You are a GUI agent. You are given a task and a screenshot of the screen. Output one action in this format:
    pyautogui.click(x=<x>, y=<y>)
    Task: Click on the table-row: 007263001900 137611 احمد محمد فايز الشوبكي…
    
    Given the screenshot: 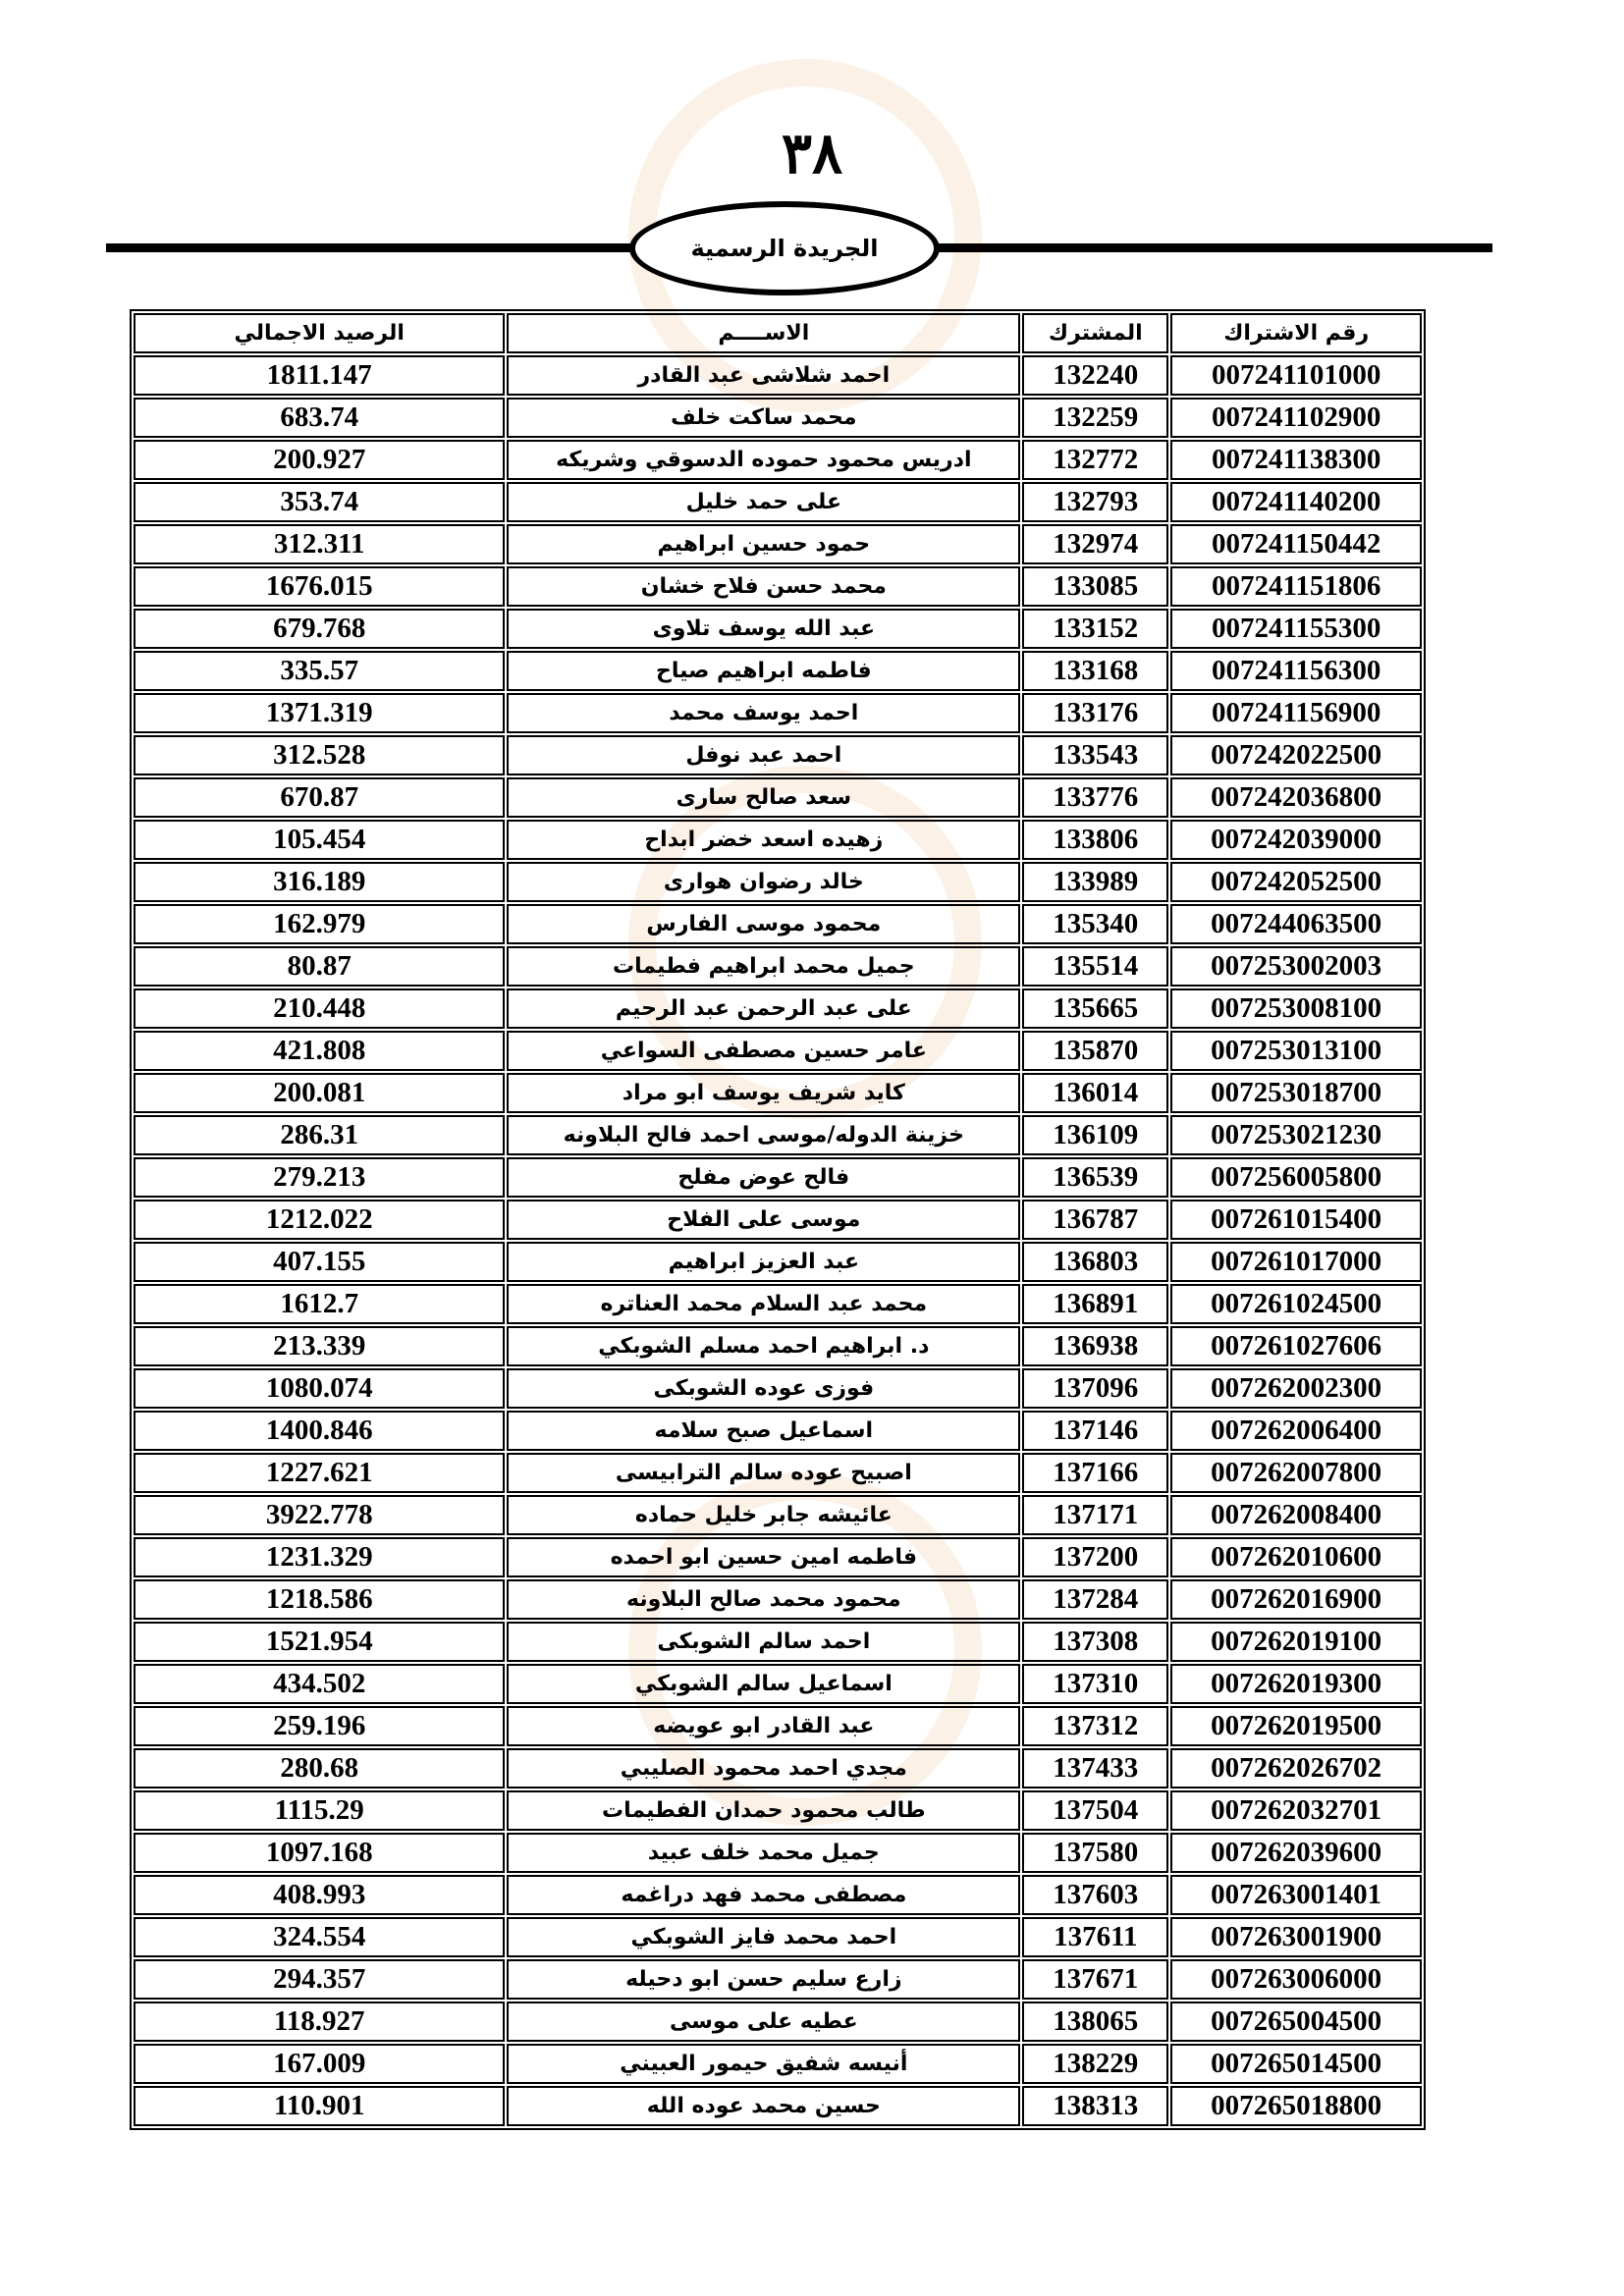 What is the action you would take?
    pyautogui.click(x=778, y=1937)
    